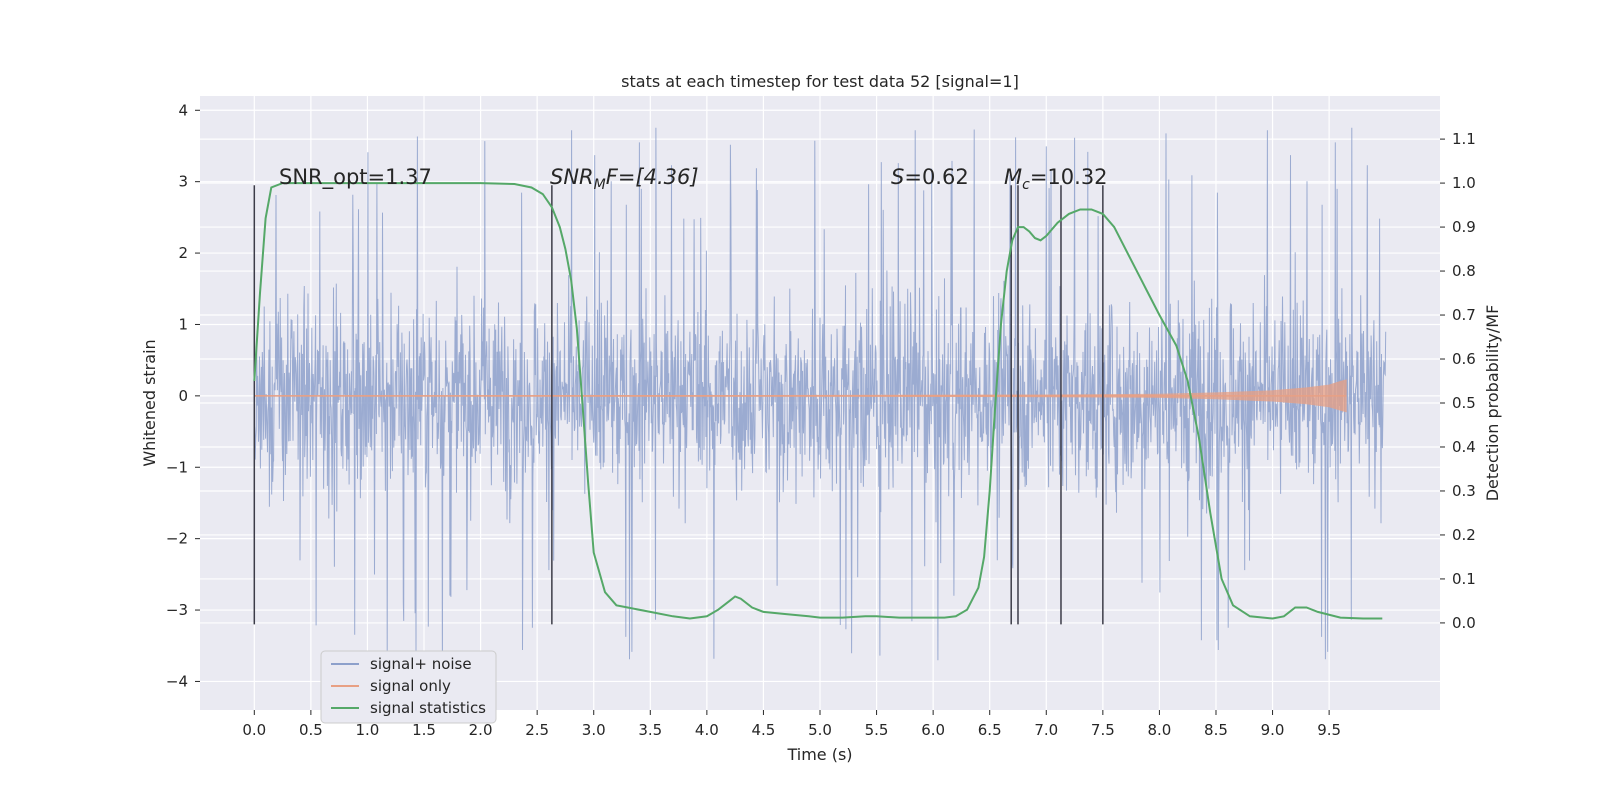 This screenshot has width=1600, height=800. Describe the element at coordinates (177, 539) in the screenshot. I see `y-tick-label: −2` at that location.